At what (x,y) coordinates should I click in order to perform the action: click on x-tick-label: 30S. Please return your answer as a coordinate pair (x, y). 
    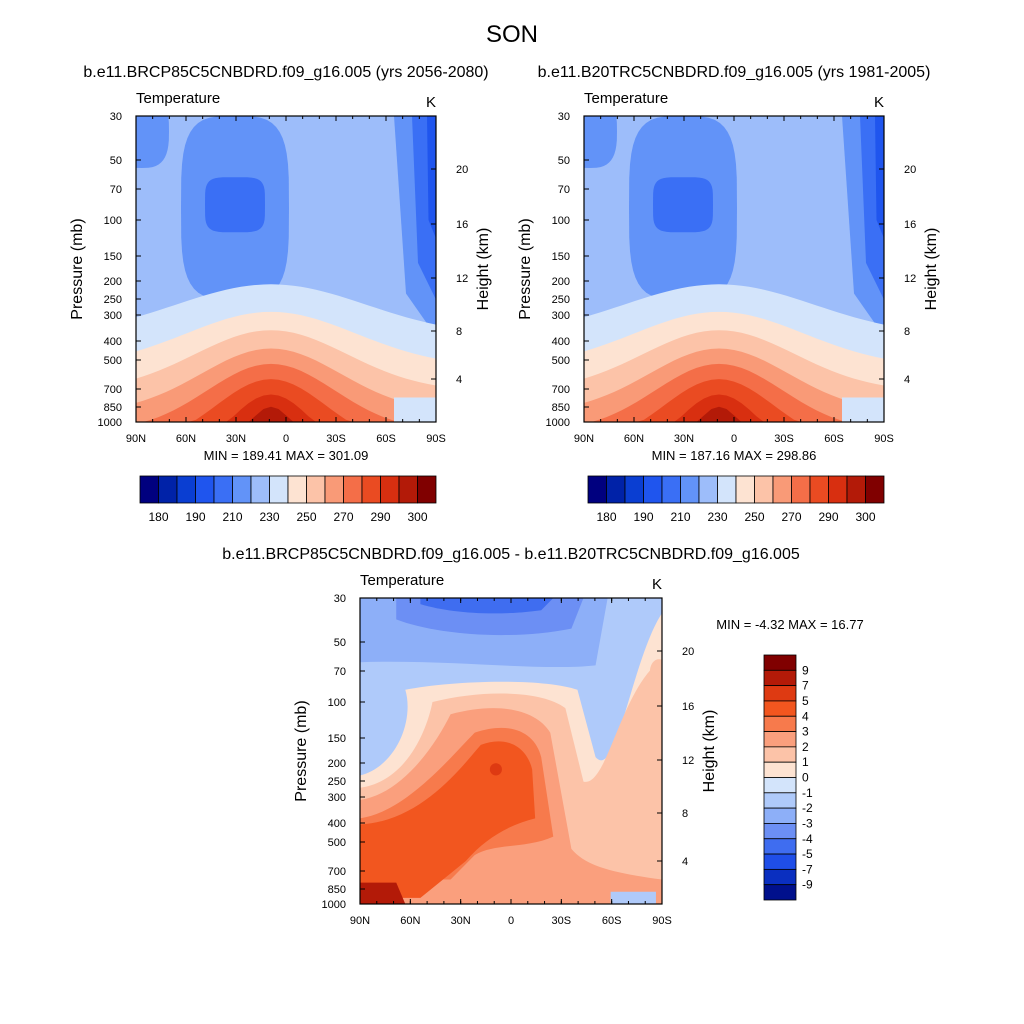
    Looking at the image, I should click on (562, 921).